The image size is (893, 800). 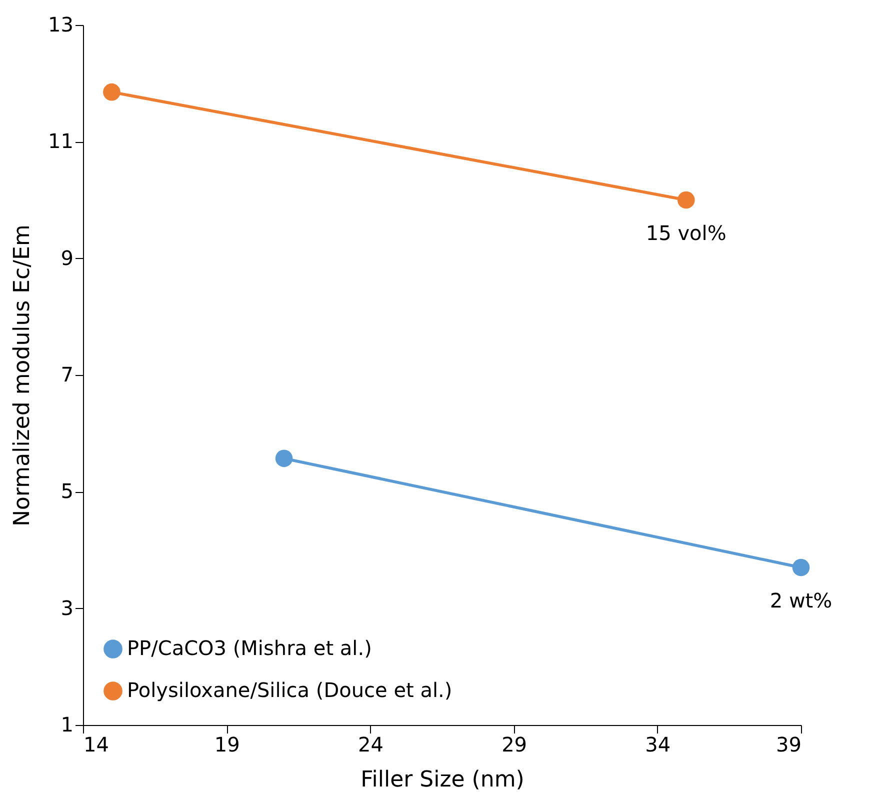 I want to click on y-tick-label: 11, so click(x=61, y=141).